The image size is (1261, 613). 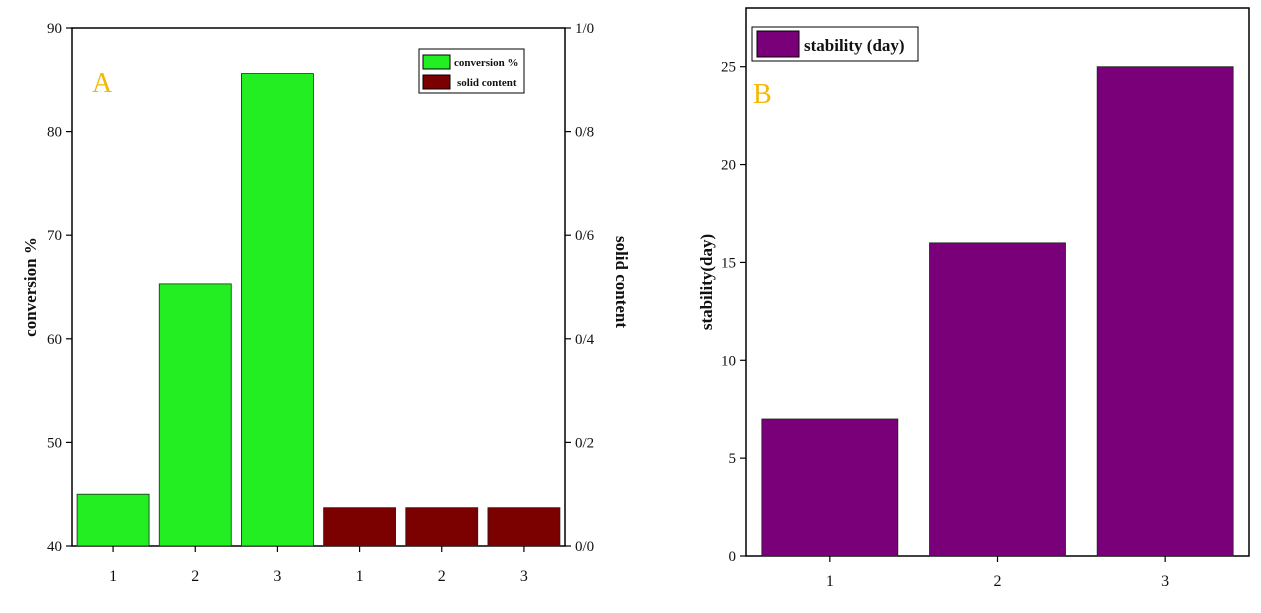 What do you see at coordinates (998, 581) in the screenshot?
I see `chart-b-x-tick-label: 2` at bounding box center [998, 581].